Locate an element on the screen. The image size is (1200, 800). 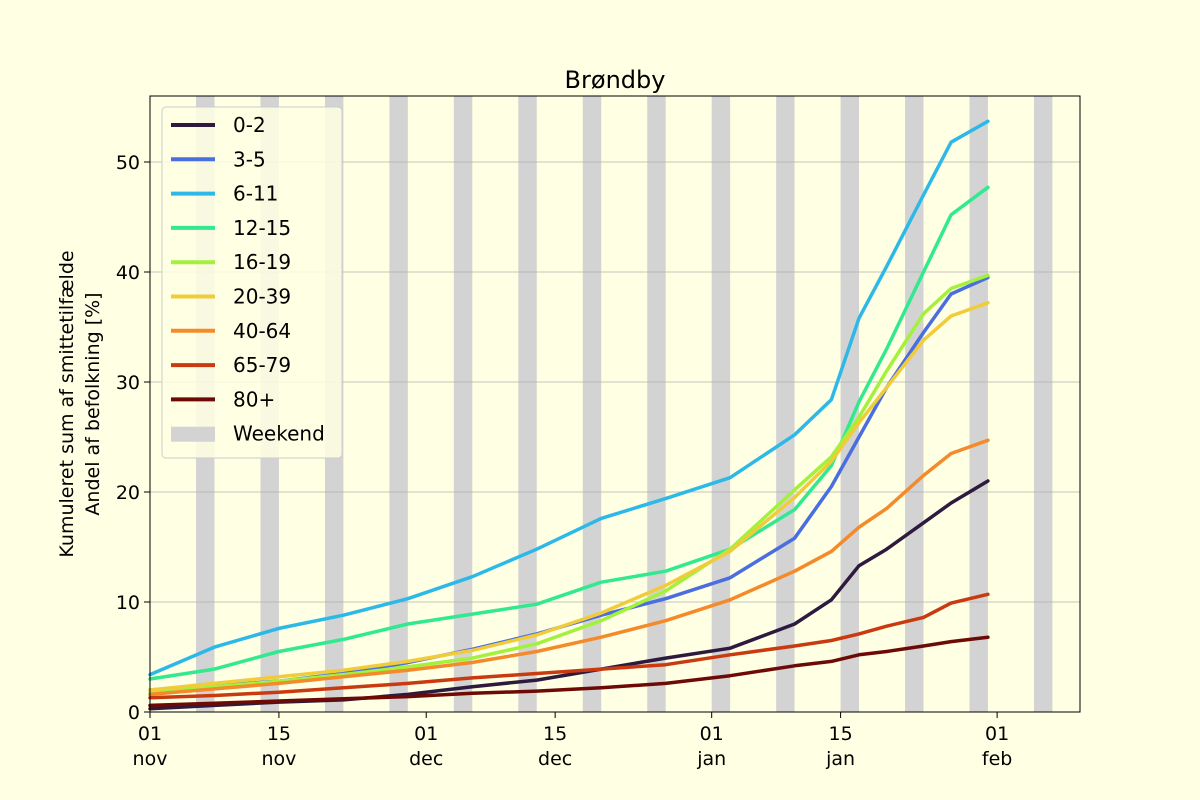
legend-label: 0-2 is located at coordinates (249, 125).